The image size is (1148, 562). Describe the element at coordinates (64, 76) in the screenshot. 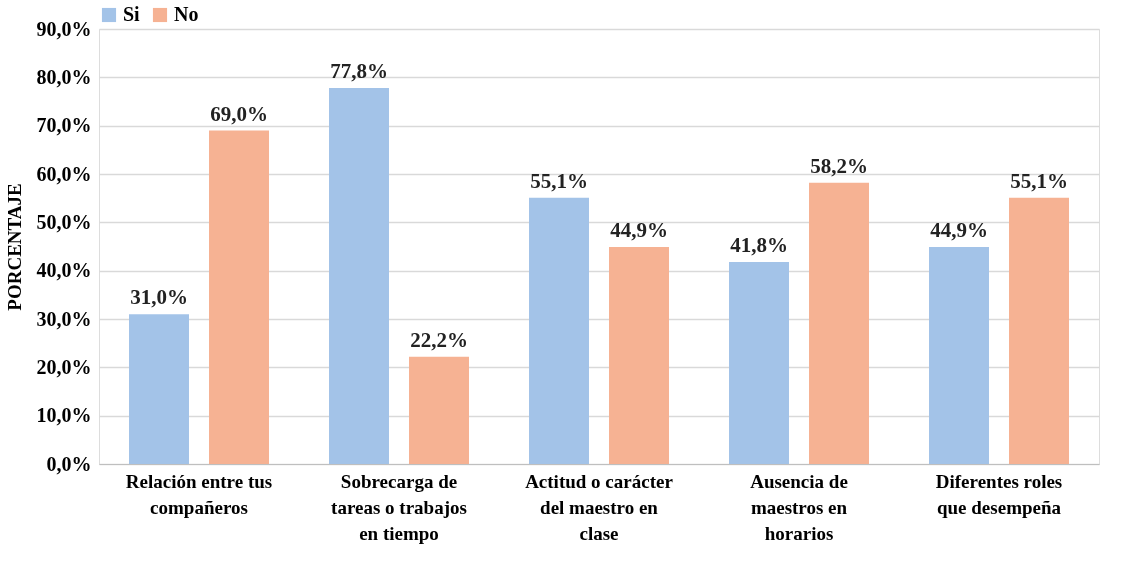

I see `y-tick-label: 80,0%` at that location.